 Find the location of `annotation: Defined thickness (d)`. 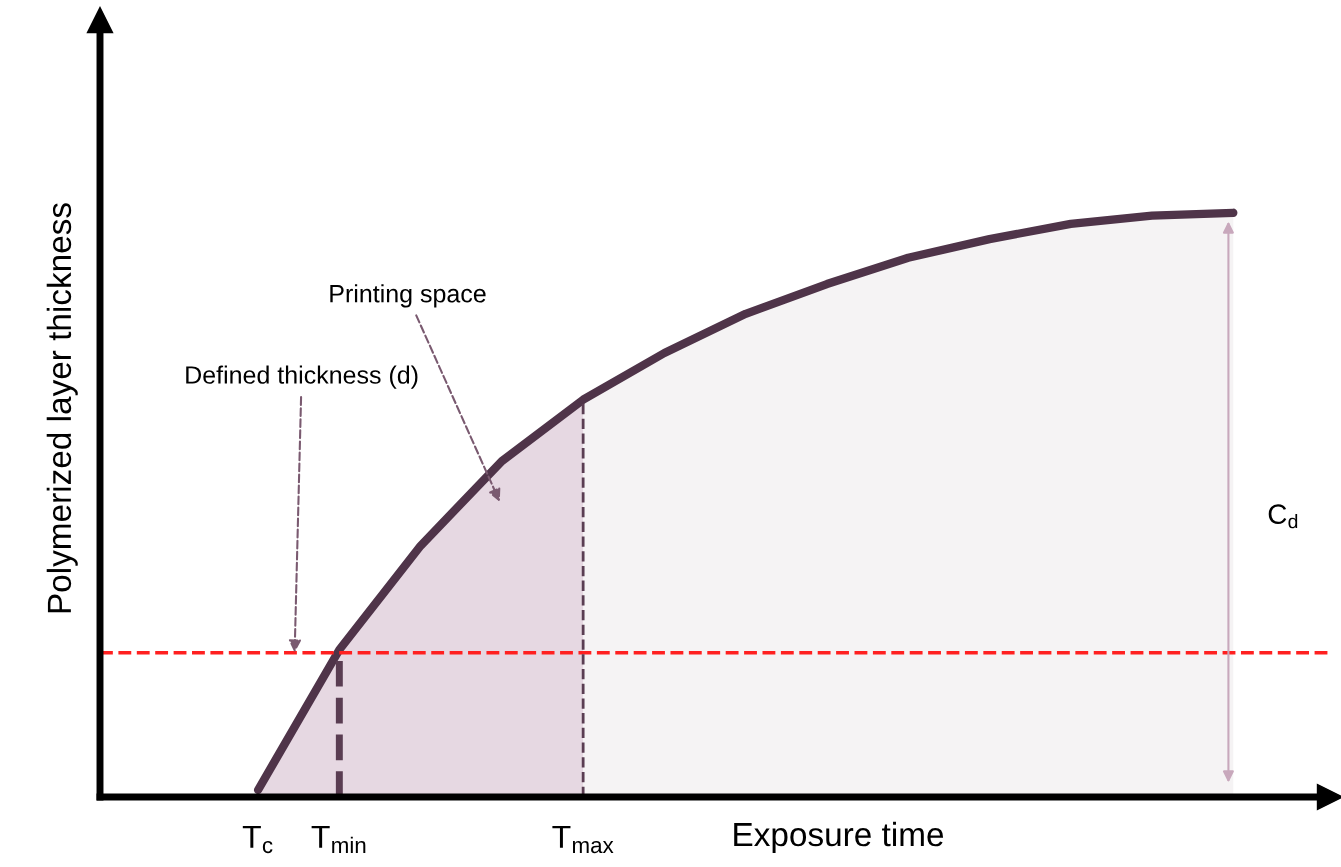

annotation: Defined thickness (d) is located at coordinates (302, 377).